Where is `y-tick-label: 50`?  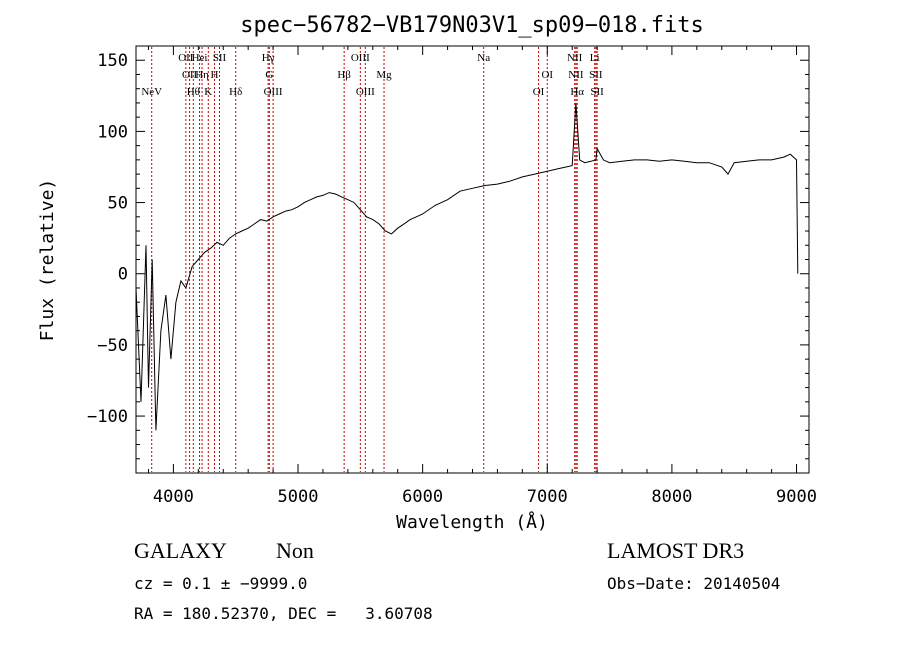
y-tick-label: 50 is located at coordinates (118, 204).